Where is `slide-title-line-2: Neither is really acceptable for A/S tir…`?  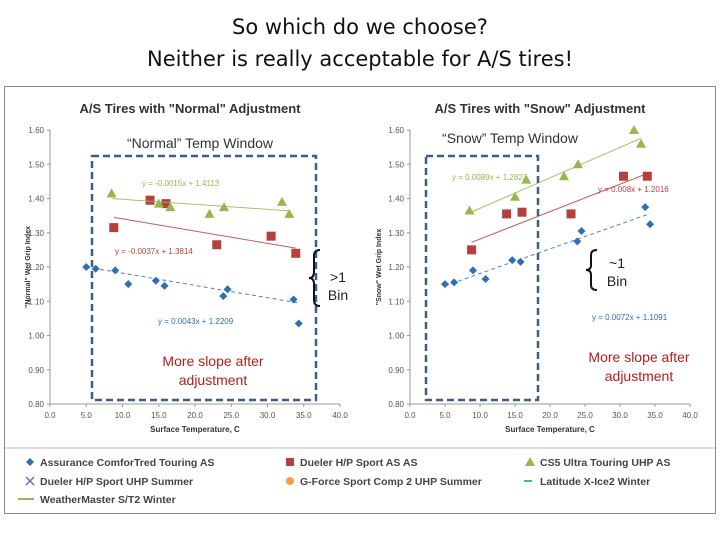
slide-title-line-2: Neither is really acceptable for A/S tir… is located at coordinates (359, 59).